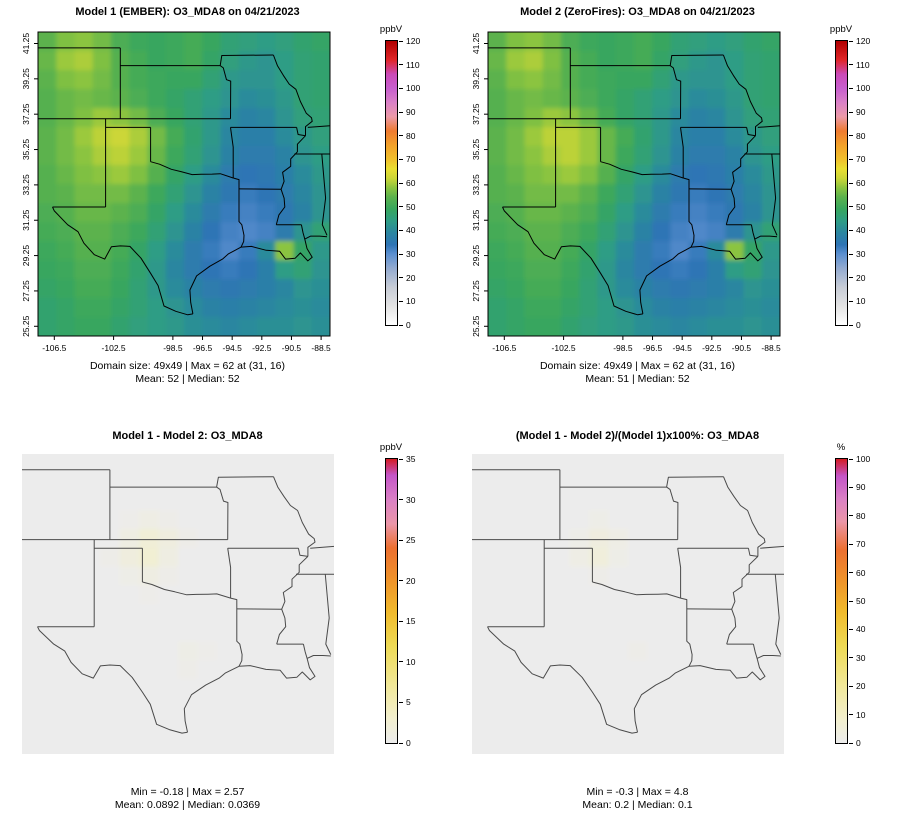  I want to click on y-tick-label: 33.25, so click(476, 185).